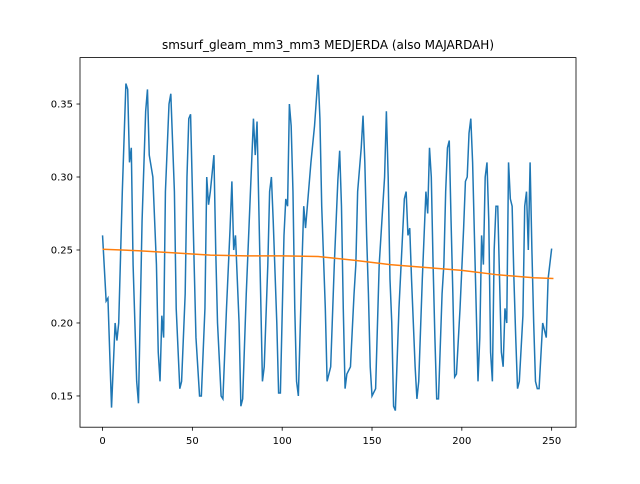  What do you see at coordinates (62, 105) in the screenshot?
I see `y-tick-label: 0.35` at bounding box center [62, 105].